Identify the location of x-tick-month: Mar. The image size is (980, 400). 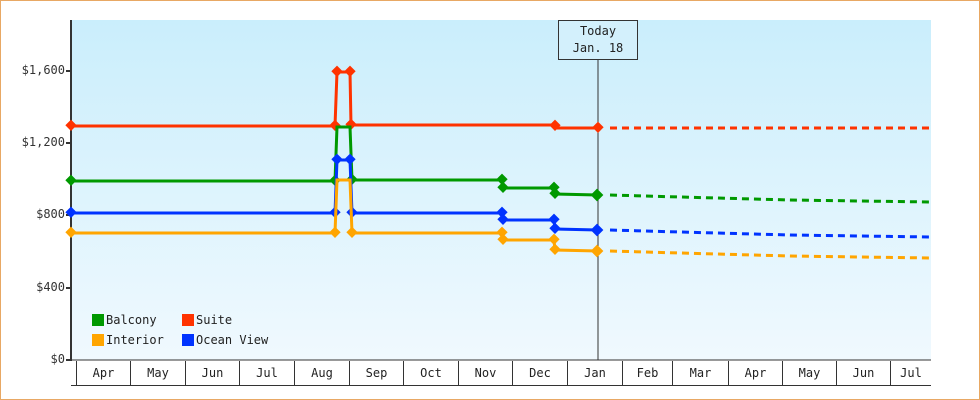
(700, 373).